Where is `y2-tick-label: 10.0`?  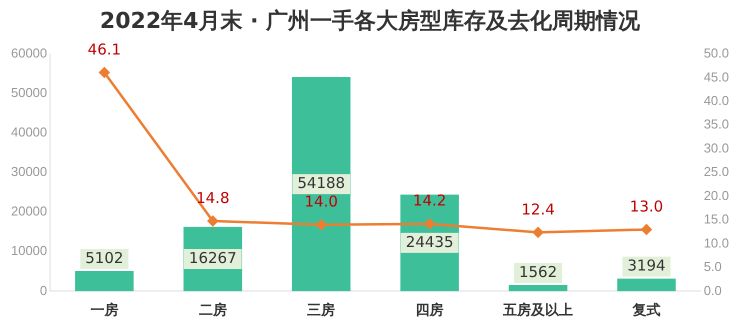 y2-tick-label: 10.0 is located at coordinates (717, 242).